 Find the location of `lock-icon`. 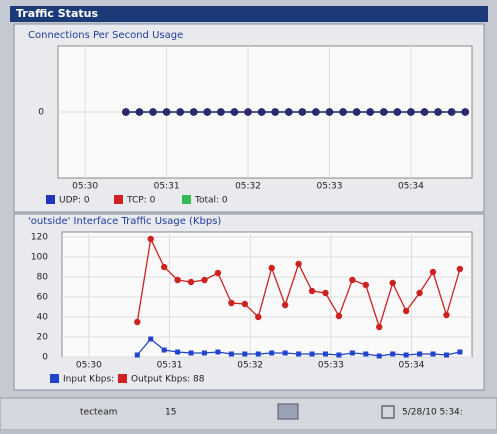

lock-icon is located at coordinates (388, 412).